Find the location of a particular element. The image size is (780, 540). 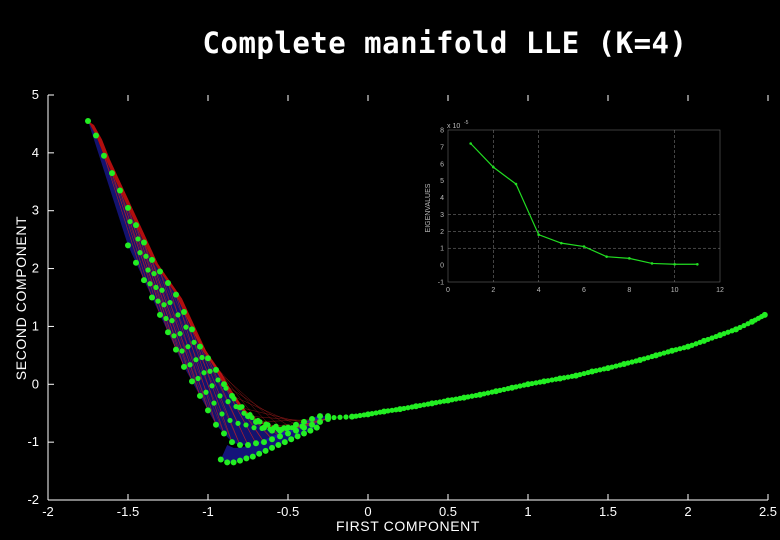

y-tick-label: 0 is located at coordinates (35, 383).